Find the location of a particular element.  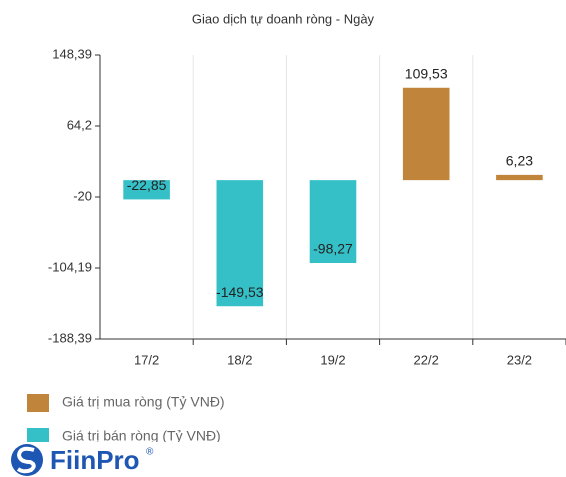

value-label: -22,85 is located at coordinates (147, 185).